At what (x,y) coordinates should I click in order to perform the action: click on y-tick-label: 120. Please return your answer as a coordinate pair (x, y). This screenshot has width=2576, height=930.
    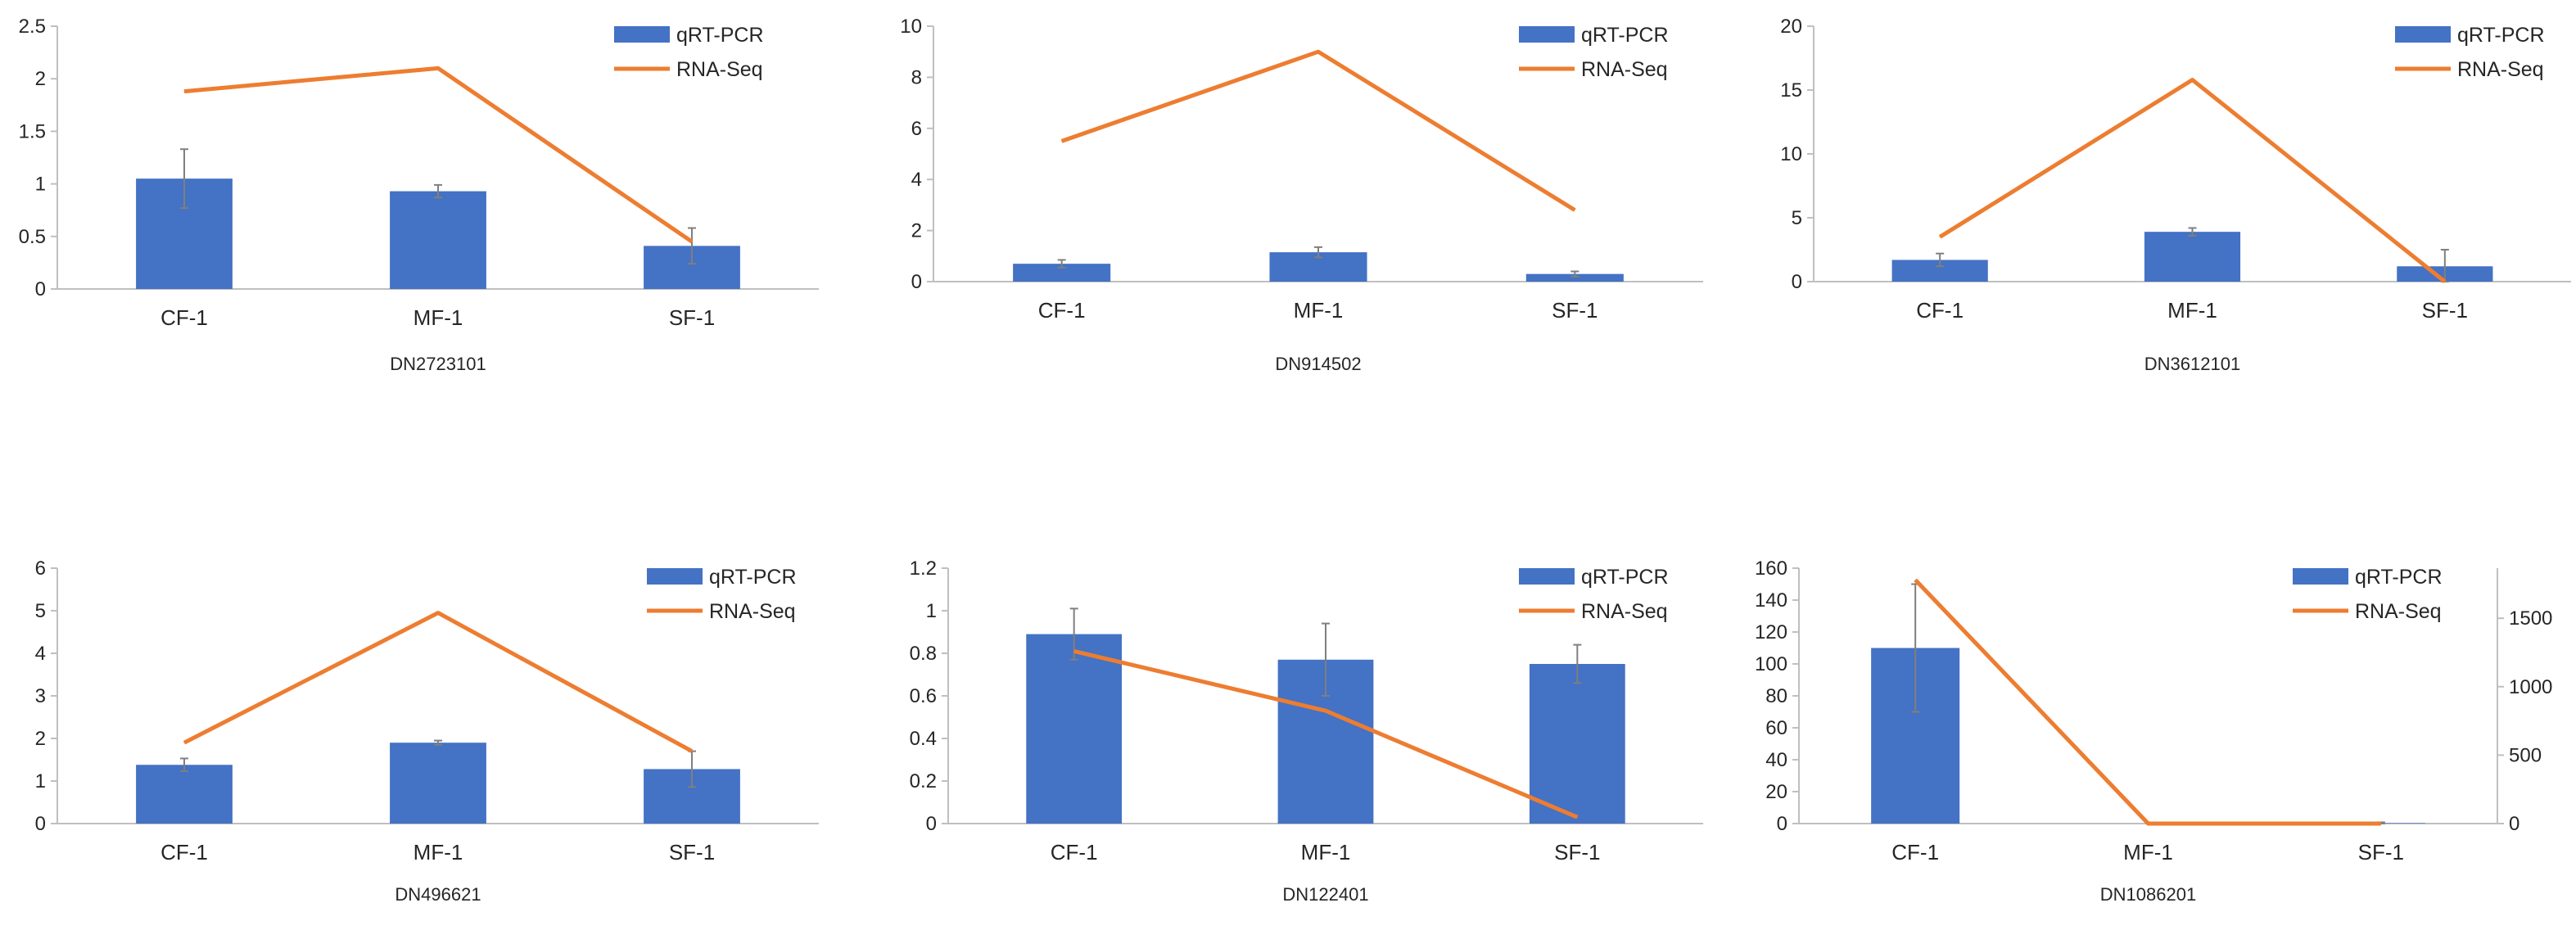
    Looking at the image, I should click on (1771, 632).